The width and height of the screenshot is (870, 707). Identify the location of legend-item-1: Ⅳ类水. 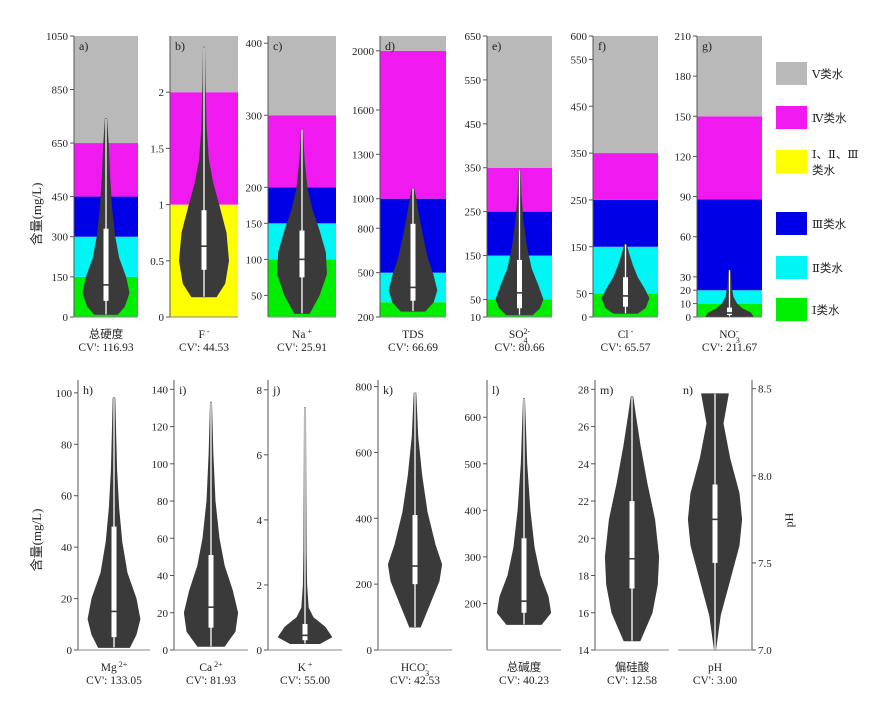
(811, 117).